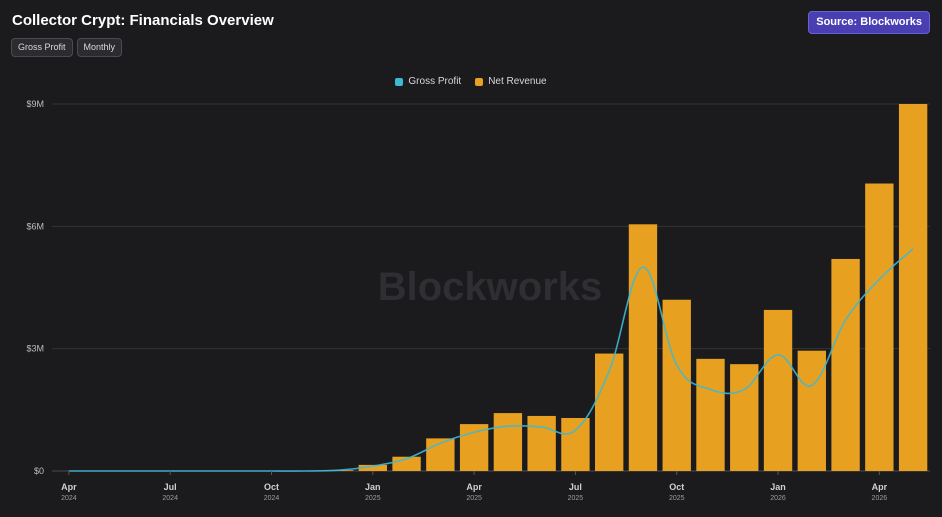 Image resolution: width=942 pixels, height=517 pixels. Describe the element at coordinates (869, 22) in the screenshot. I see `source-button: Source: Blockworks` at that location.